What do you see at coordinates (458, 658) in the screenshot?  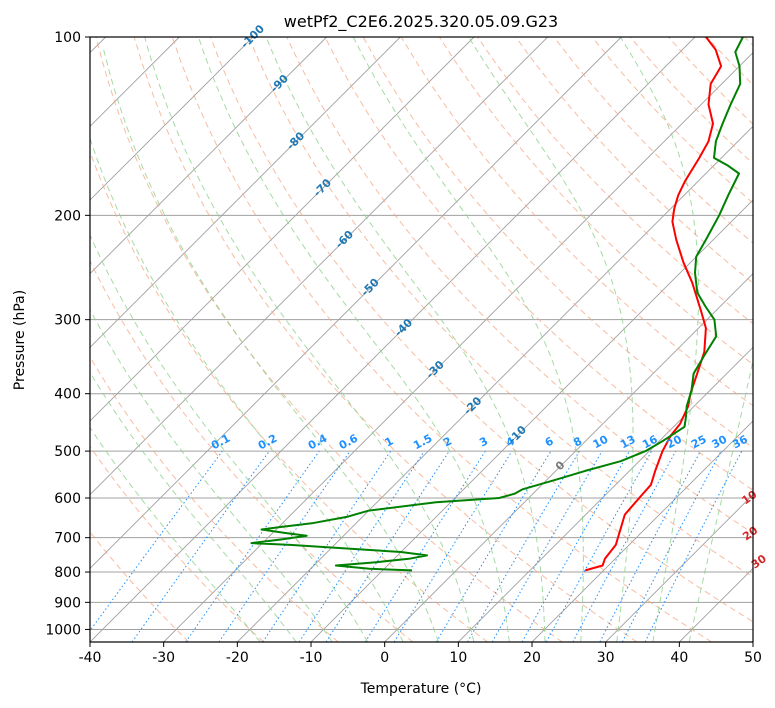 I see `x-tick-label: 10` at bounding box center [458, 658].